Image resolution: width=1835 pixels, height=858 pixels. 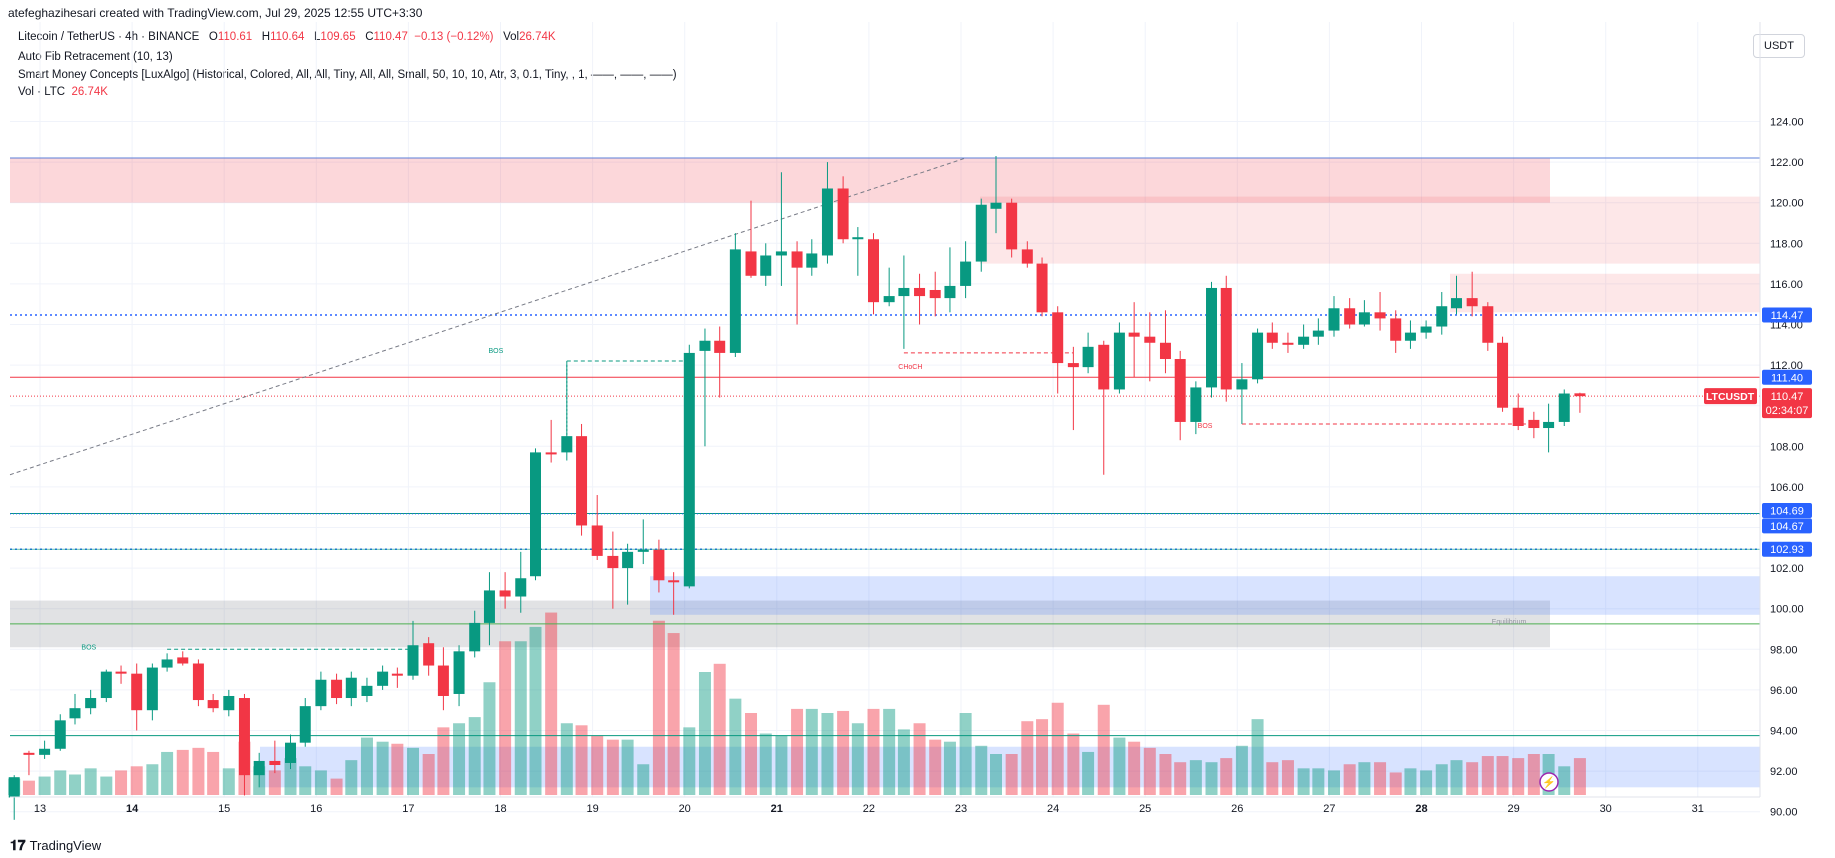 What do you see at coordinates (1787, 403) in the screenshot?
I see `current-price-box` at bounding box center [1787, 403].